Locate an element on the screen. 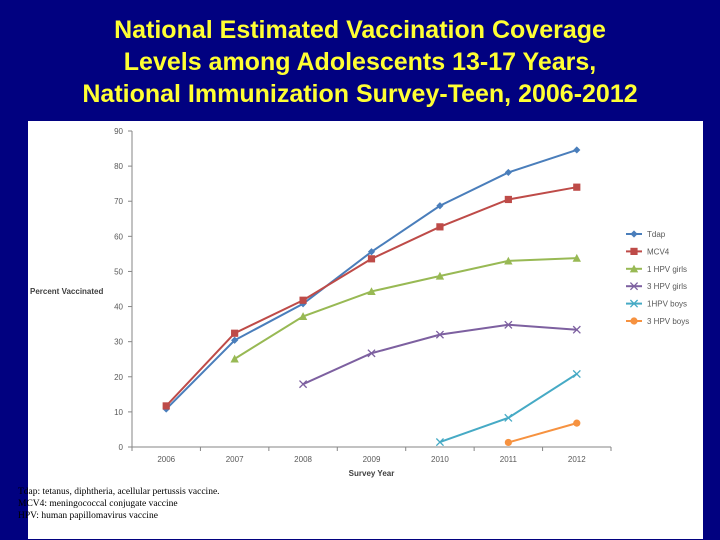  slide-title-line-2: Levels among Adolescents 13-17 Years, is located at coordinates (360, 62).